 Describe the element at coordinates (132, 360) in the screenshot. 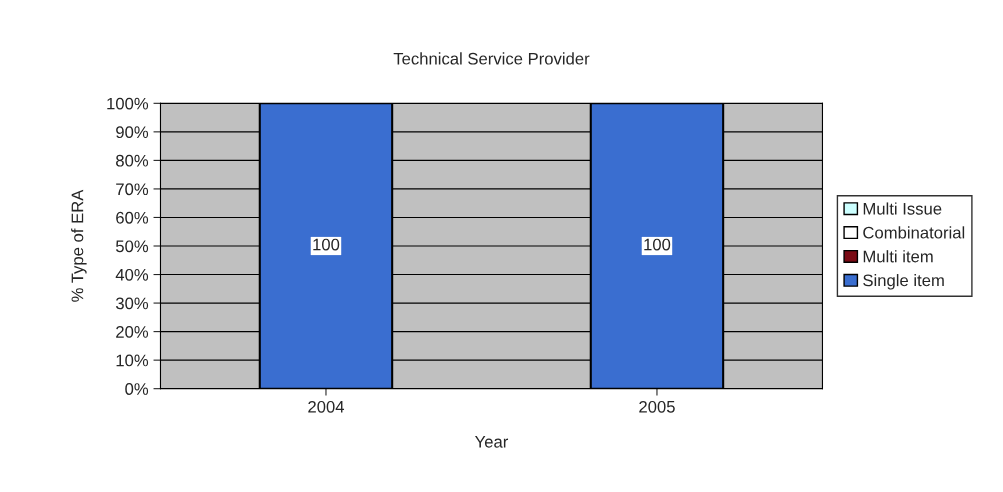

I see `y-tick-label: 10%` at that location.